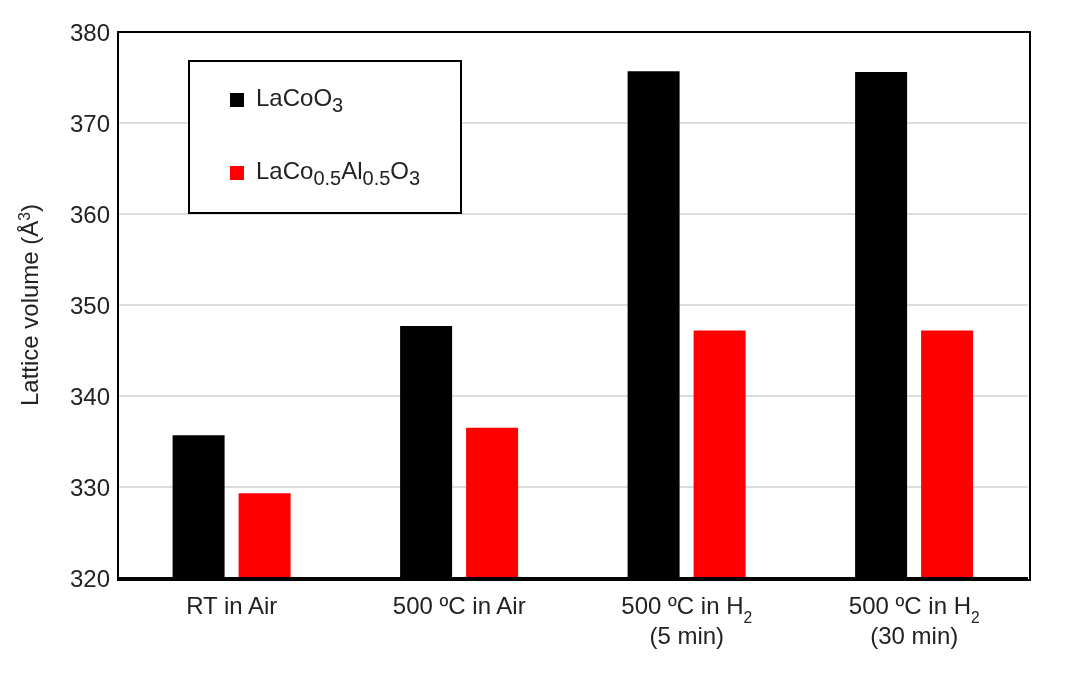  I want to click on y-tick-label: 330, so click(89, 487).